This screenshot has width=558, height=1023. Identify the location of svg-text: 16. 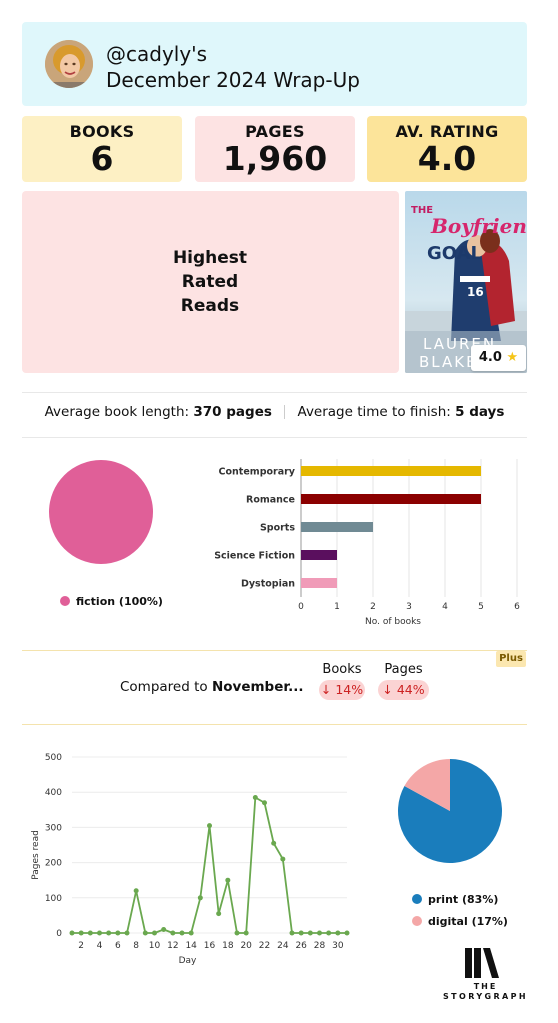
(475, 292).